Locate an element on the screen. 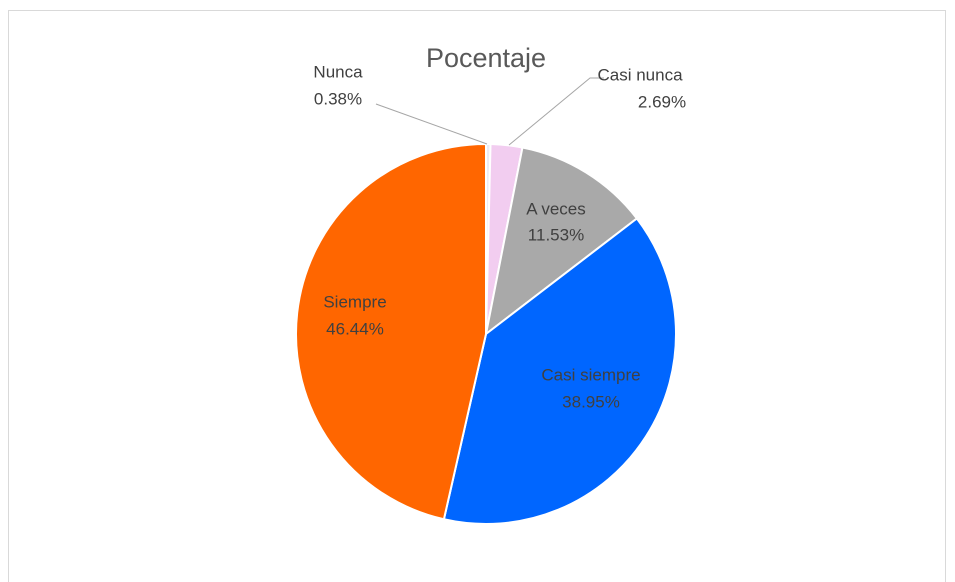  data-label-value: 2.69% is located at coordinates (662, 101).